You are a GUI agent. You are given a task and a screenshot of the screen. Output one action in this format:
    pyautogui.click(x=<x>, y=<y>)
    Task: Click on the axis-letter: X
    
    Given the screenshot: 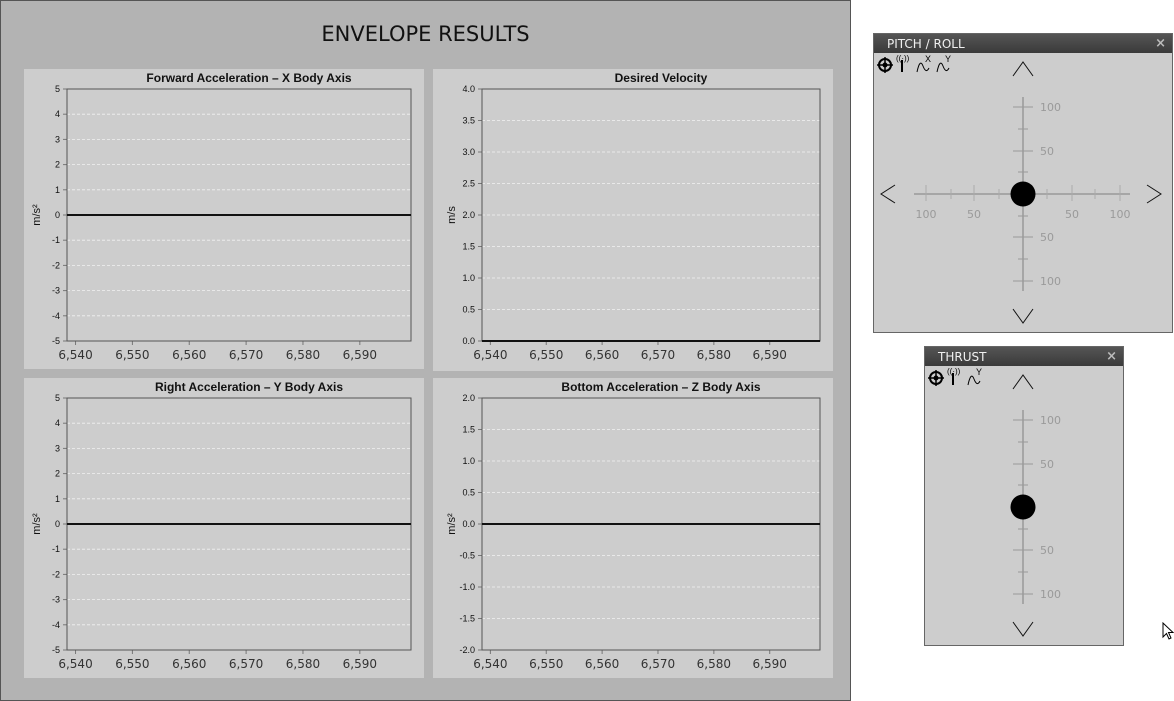 What is the action you would take?
    pyautogui.click(x=928, y=59)
    